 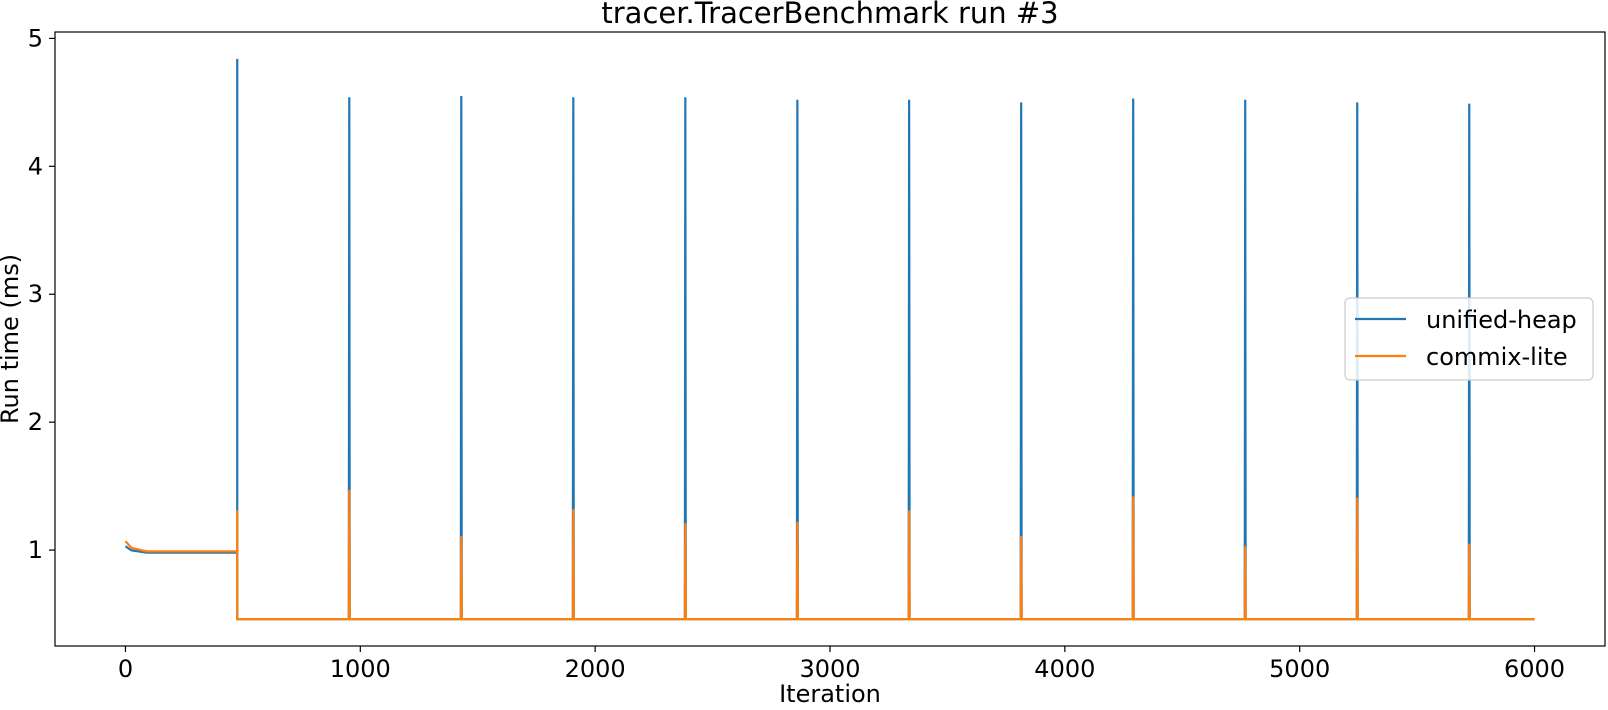 I want to click on legend-label-unified-heap: unified-heap, so click(x=1501, y=320).